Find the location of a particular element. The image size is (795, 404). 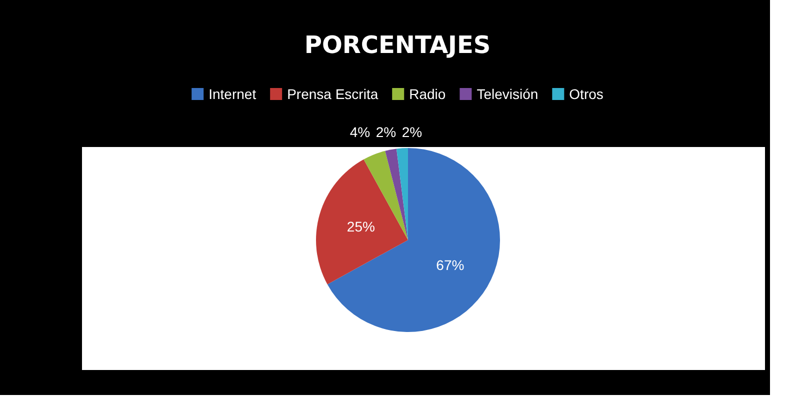

legend-label: Otros is located at coordinates (586, 94).